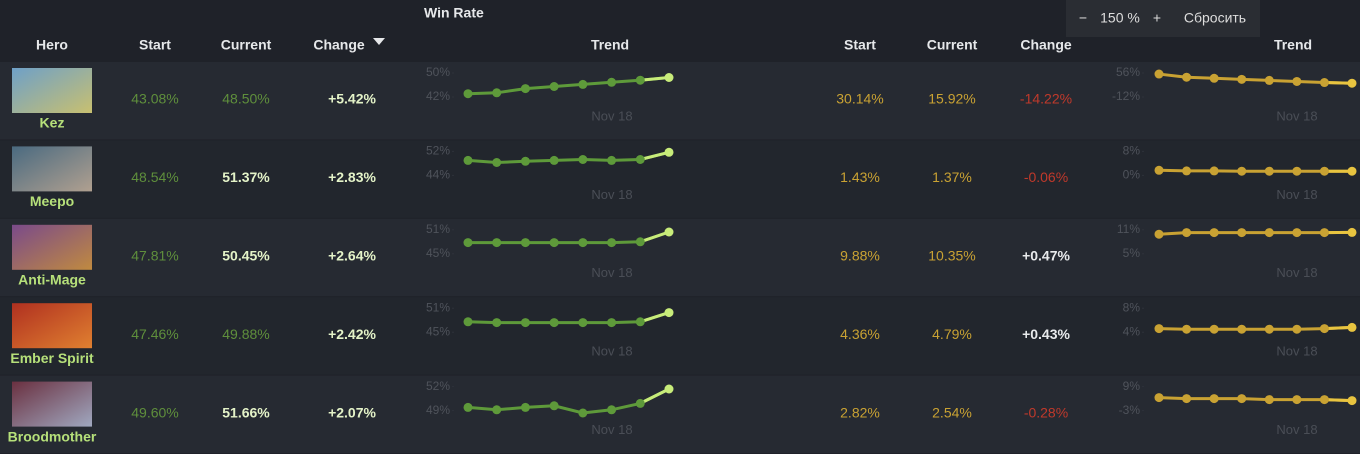 Image resolution: width=1360 pixels, height=454 pixels. Describe the element at coordinates (438, 96) in the screenshot. I see `trend-tick-label: 42%` at that location.